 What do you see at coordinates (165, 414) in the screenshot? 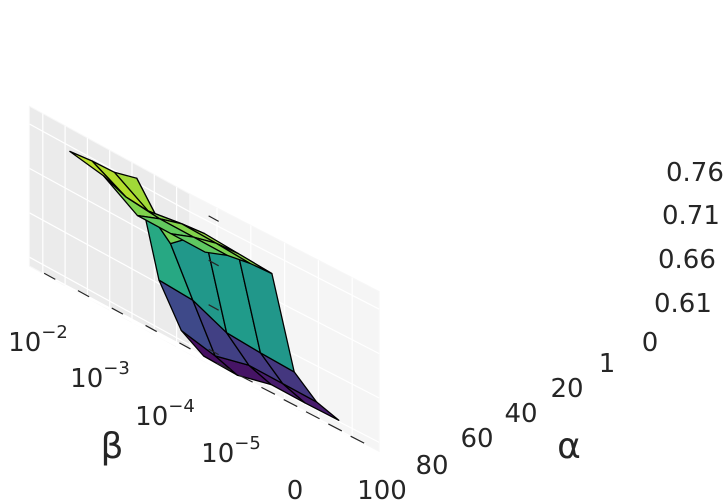
I see `beta-tick-label: 10⁻⁴` at bounding box center [165, 414].